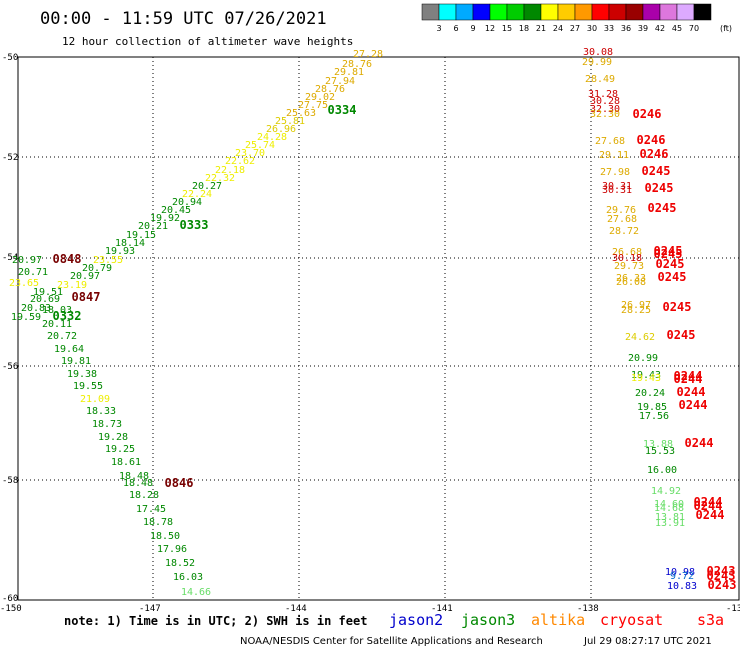 Image resolution: width=740 pixels, height=650 pixels. What do you see at coordinates (610, 141) in the screenshot?
I see `wave-height-label: 27.68` at bounding box center [610, 141].